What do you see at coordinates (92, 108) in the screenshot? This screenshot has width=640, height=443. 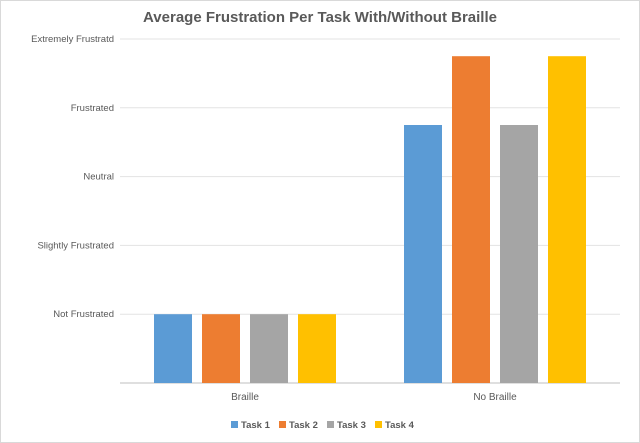 I see `y-tick-label: Frustrated` at bounding box center [92, 108].